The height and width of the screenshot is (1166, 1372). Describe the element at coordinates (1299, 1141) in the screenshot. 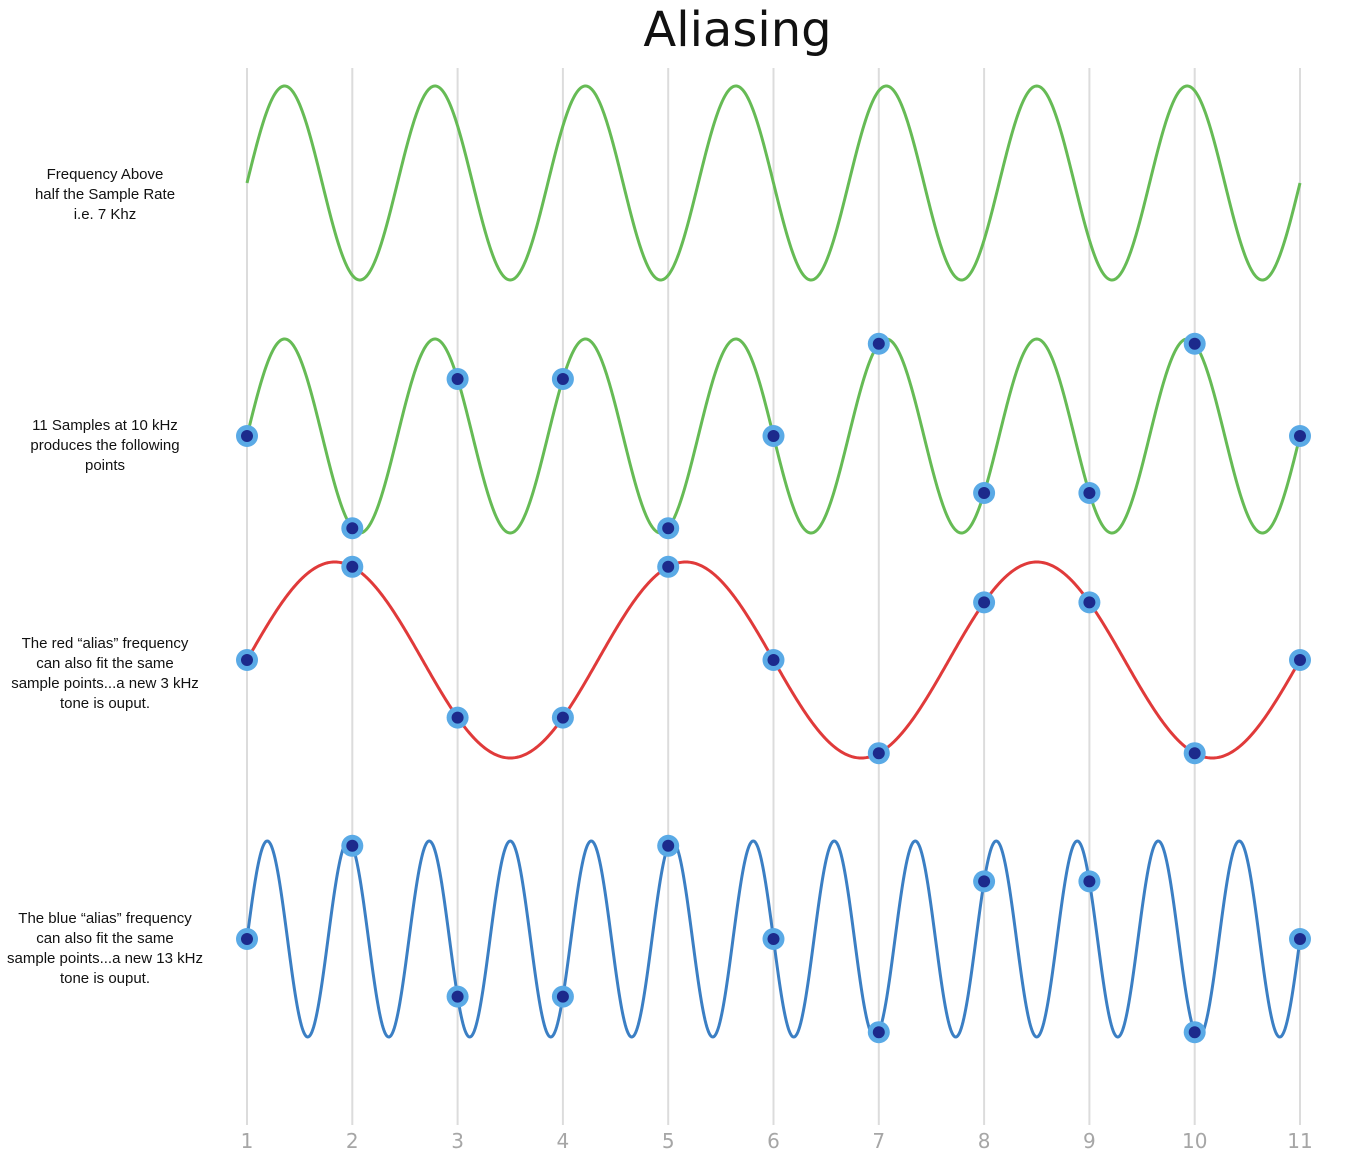

I see `tick-label-11: 11` at that location.